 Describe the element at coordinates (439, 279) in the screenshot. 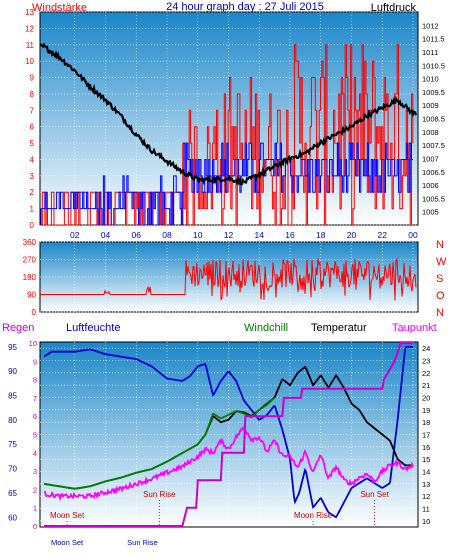

I see `compass-label: S` at that location.